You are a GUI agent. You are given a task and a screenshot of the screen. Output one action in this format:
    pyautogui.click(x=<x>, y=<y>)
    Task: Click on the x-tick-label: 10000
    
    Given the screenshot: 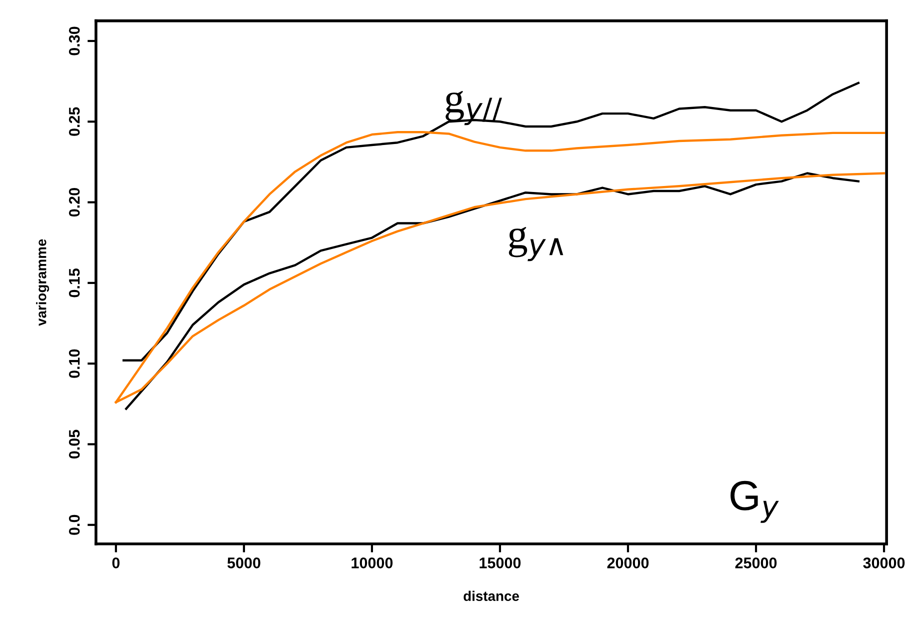 What is the action you would take?
    pyautogui.click(x=372, y=563)
    